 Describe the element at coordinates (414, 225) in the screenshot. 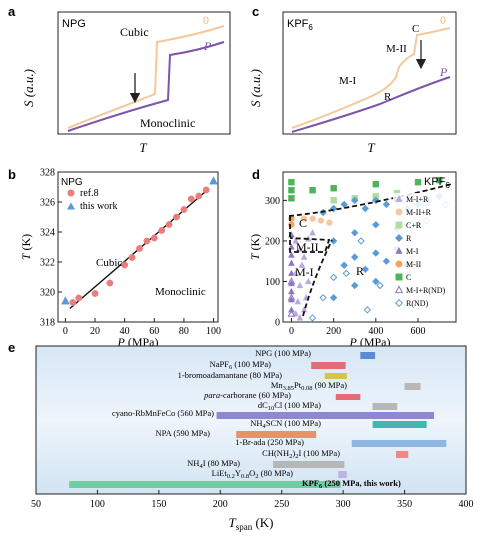

I see `panel-d-legend-label: C+R` at that location.